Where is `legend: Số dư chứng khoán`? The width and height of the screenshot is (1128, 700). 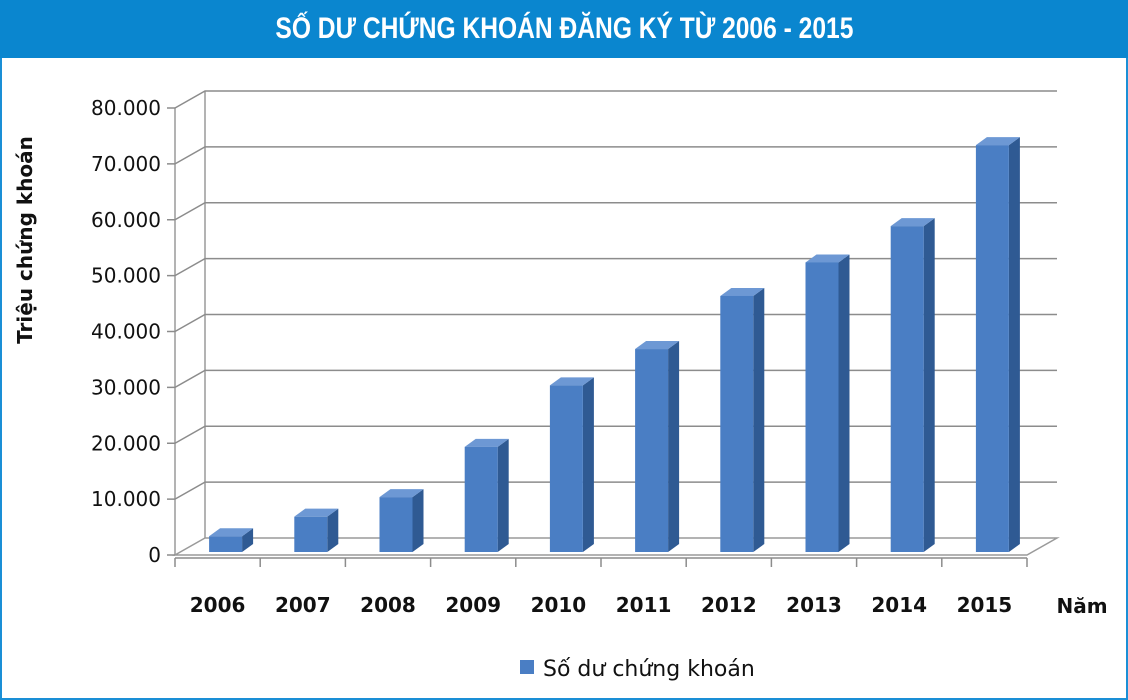
legend: Số dư chứng khoán is located at coordinates (637, 669).